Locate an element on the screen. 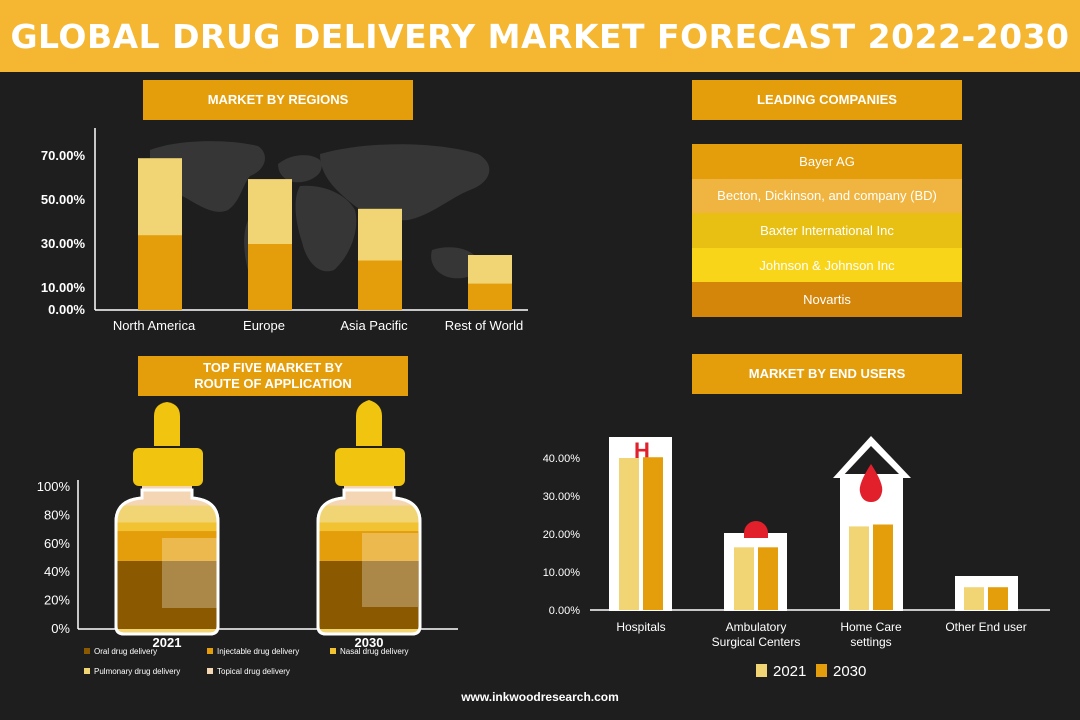 This screenshot has width=1080, height=720. x-tick-label: Rest of World is located at coordinates (484, 325).